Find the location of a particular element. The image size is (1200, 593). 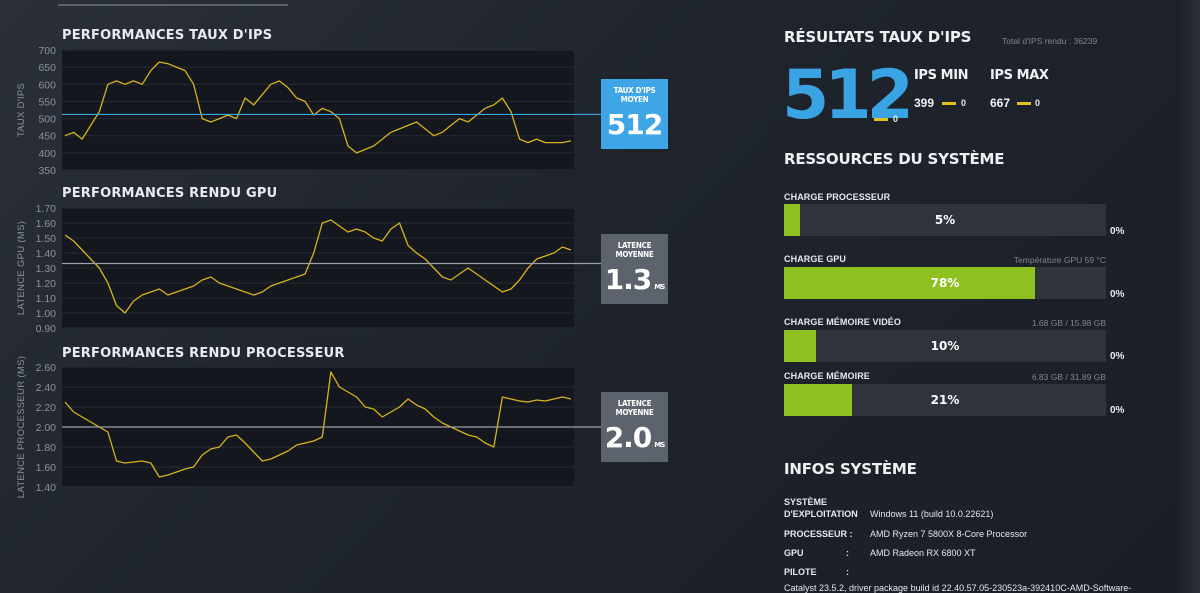

y-tick-label: 1.00 is located at coordinates (46, 314).